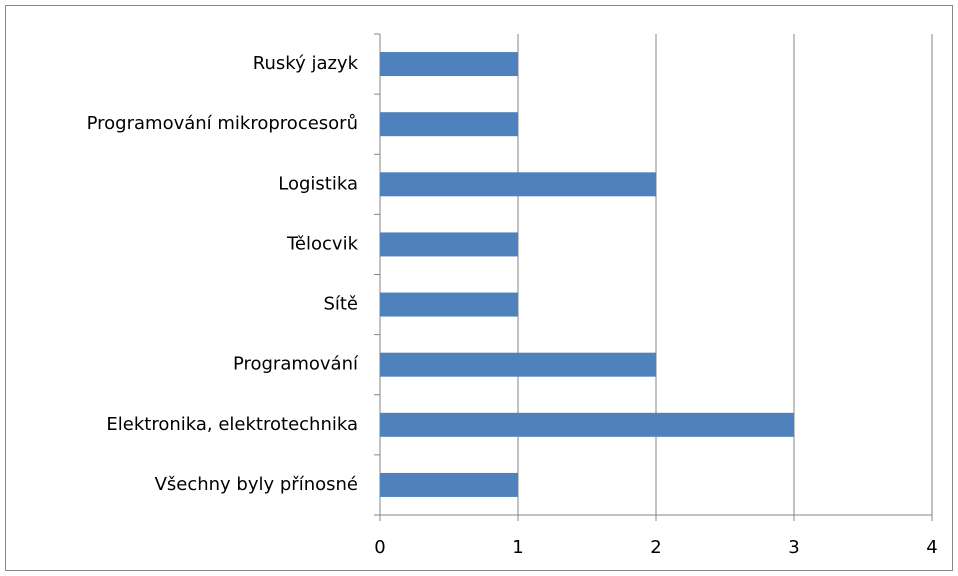 This screenshot has width=958, height=576. I want to click on y-tick-label: Ruský jazyk, so click(306, 63).